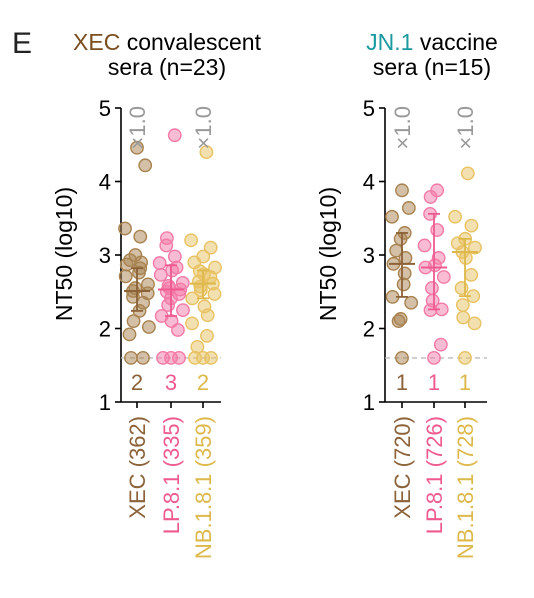  I want to click on x-tick-label: LP.8.1 (335), so click(171, 475).